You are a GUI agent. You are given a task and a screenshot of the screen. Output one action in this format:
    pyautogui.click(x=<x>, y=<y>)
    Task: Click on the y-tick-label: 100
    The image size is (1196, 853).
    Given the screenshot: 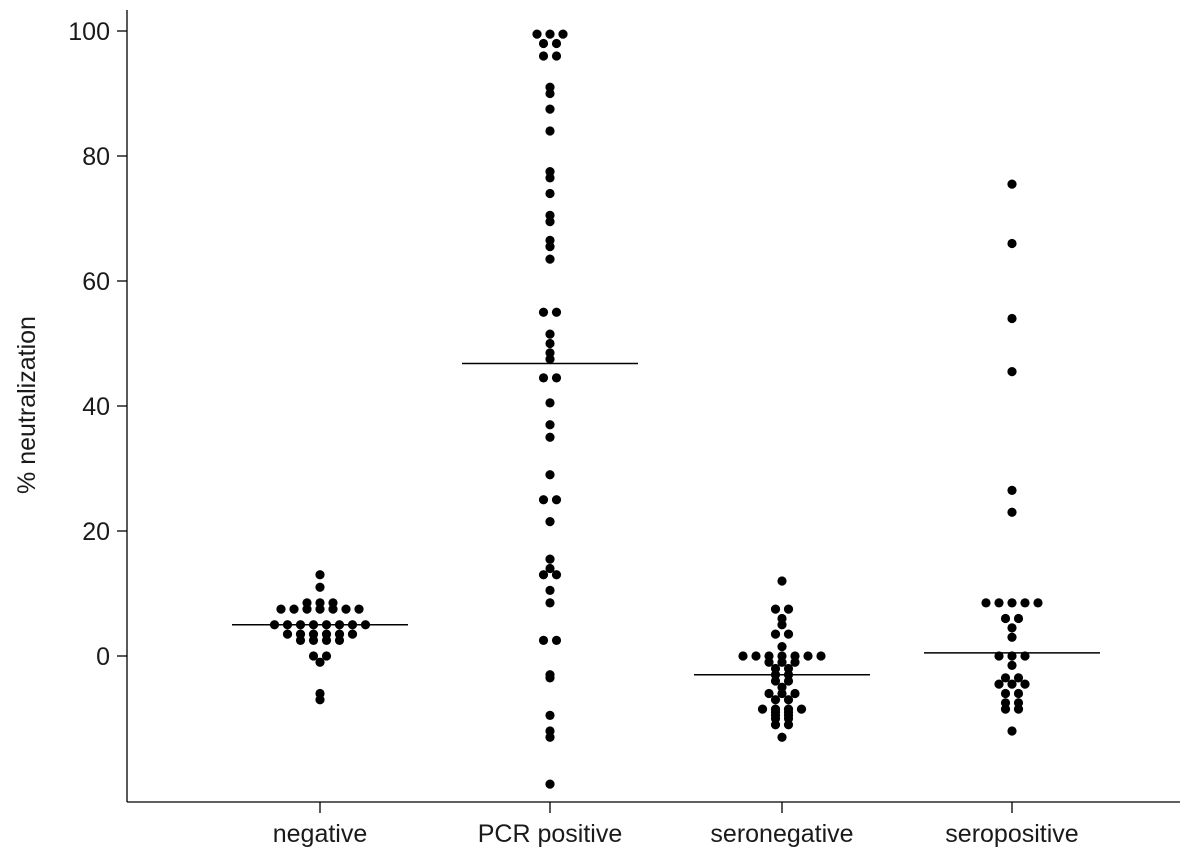 What is the action you would take?
    pyautogui.click(x=89, y=32)
    